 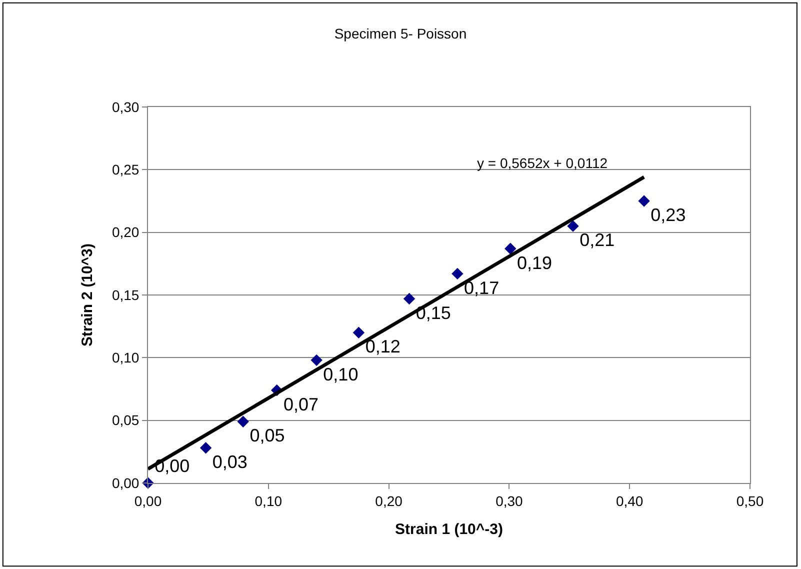 What do you see at coordinates (300, 404) in the screenshot?
I see `data-label: 0,07` at bounding box center [300, 404].